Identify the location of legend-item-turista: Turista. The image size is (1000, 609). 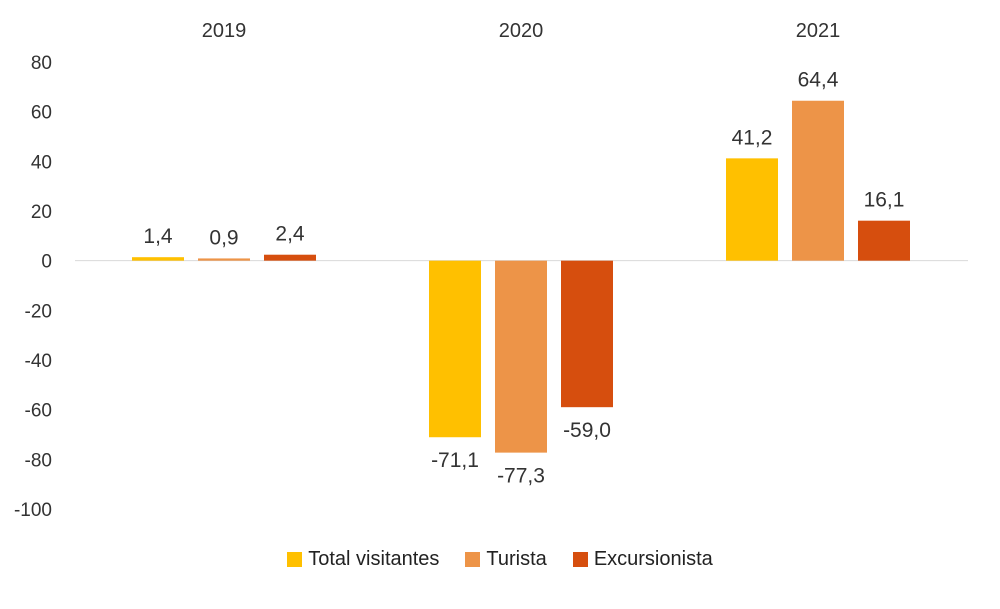
(506, 559).